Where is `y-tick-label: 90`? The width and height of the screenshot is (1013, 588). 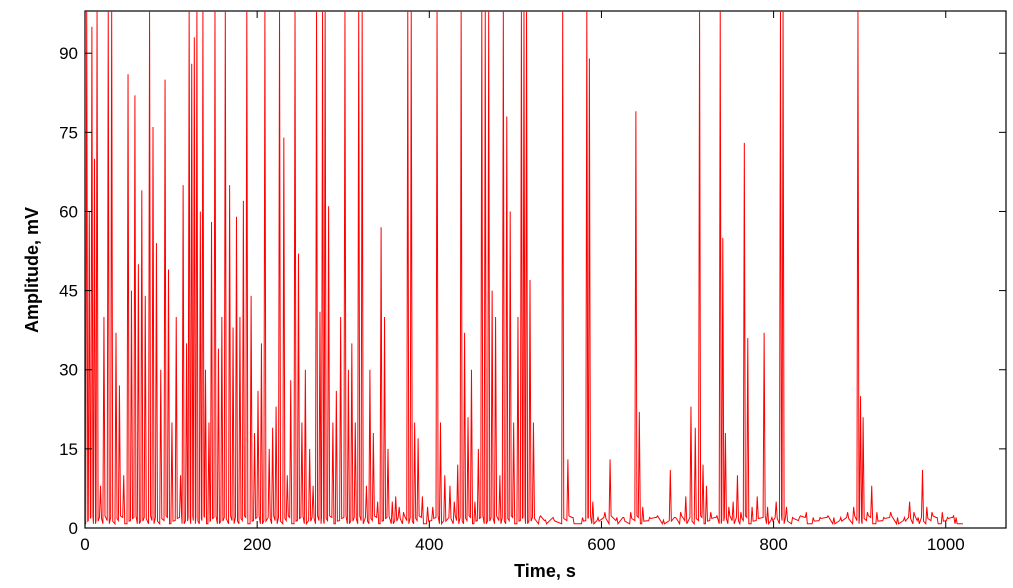
y-tick-label: 90 is located at coordinates (68, 53).